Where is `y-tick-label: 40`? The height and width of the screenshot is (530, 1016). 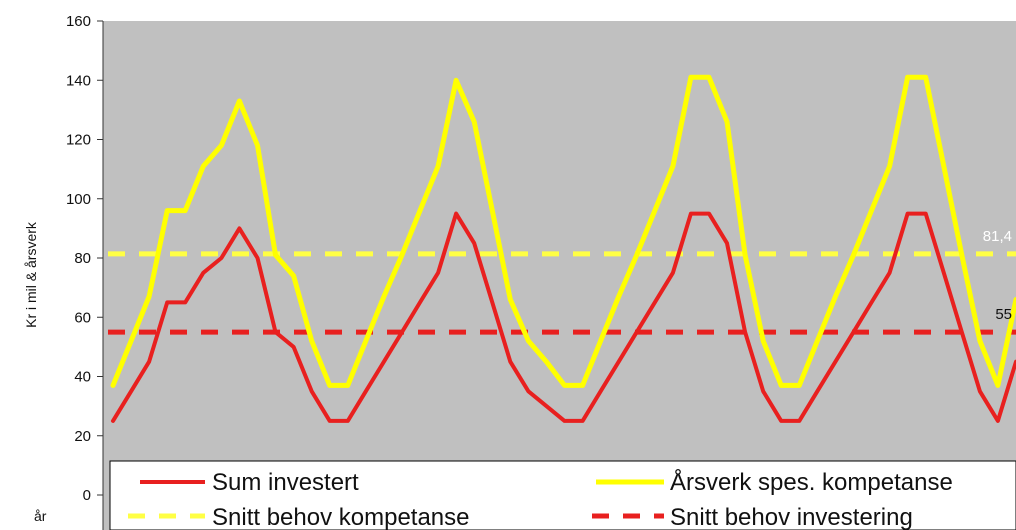 y-tick-label: 40 is located at coordinates (82, 377).